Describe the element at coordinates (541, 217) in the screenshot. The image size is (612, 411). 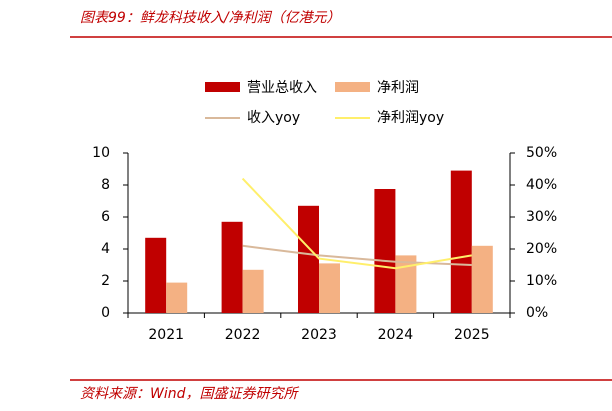
I see `y2-tick-label: 30%` at that location.